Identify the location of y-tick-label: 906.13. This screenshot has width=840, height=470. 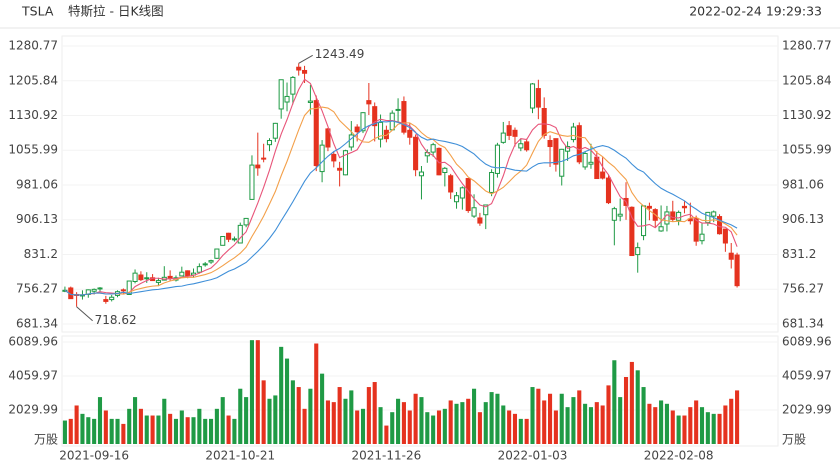
(37, 219).